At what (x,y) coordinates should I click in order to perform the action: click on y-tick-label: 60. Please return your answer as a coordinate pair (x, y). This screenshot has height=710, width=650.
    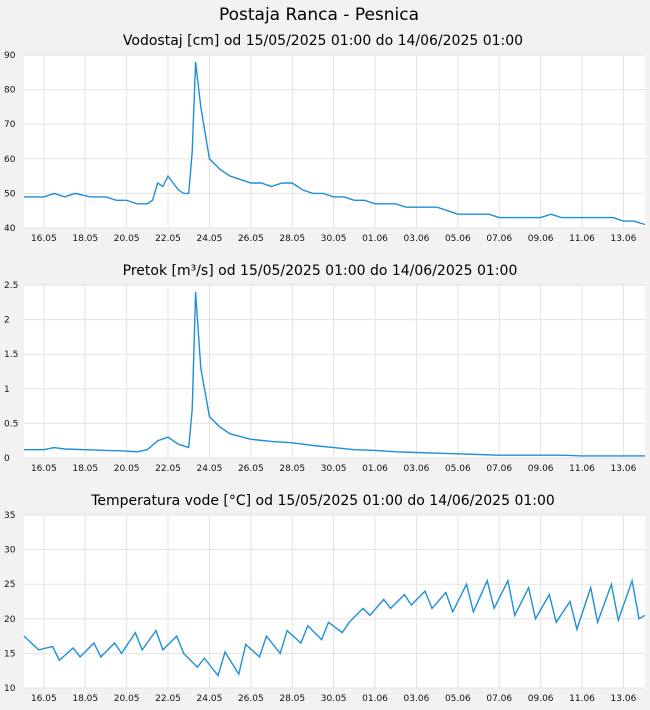
    Looking at the image, I should click on (10, 160).